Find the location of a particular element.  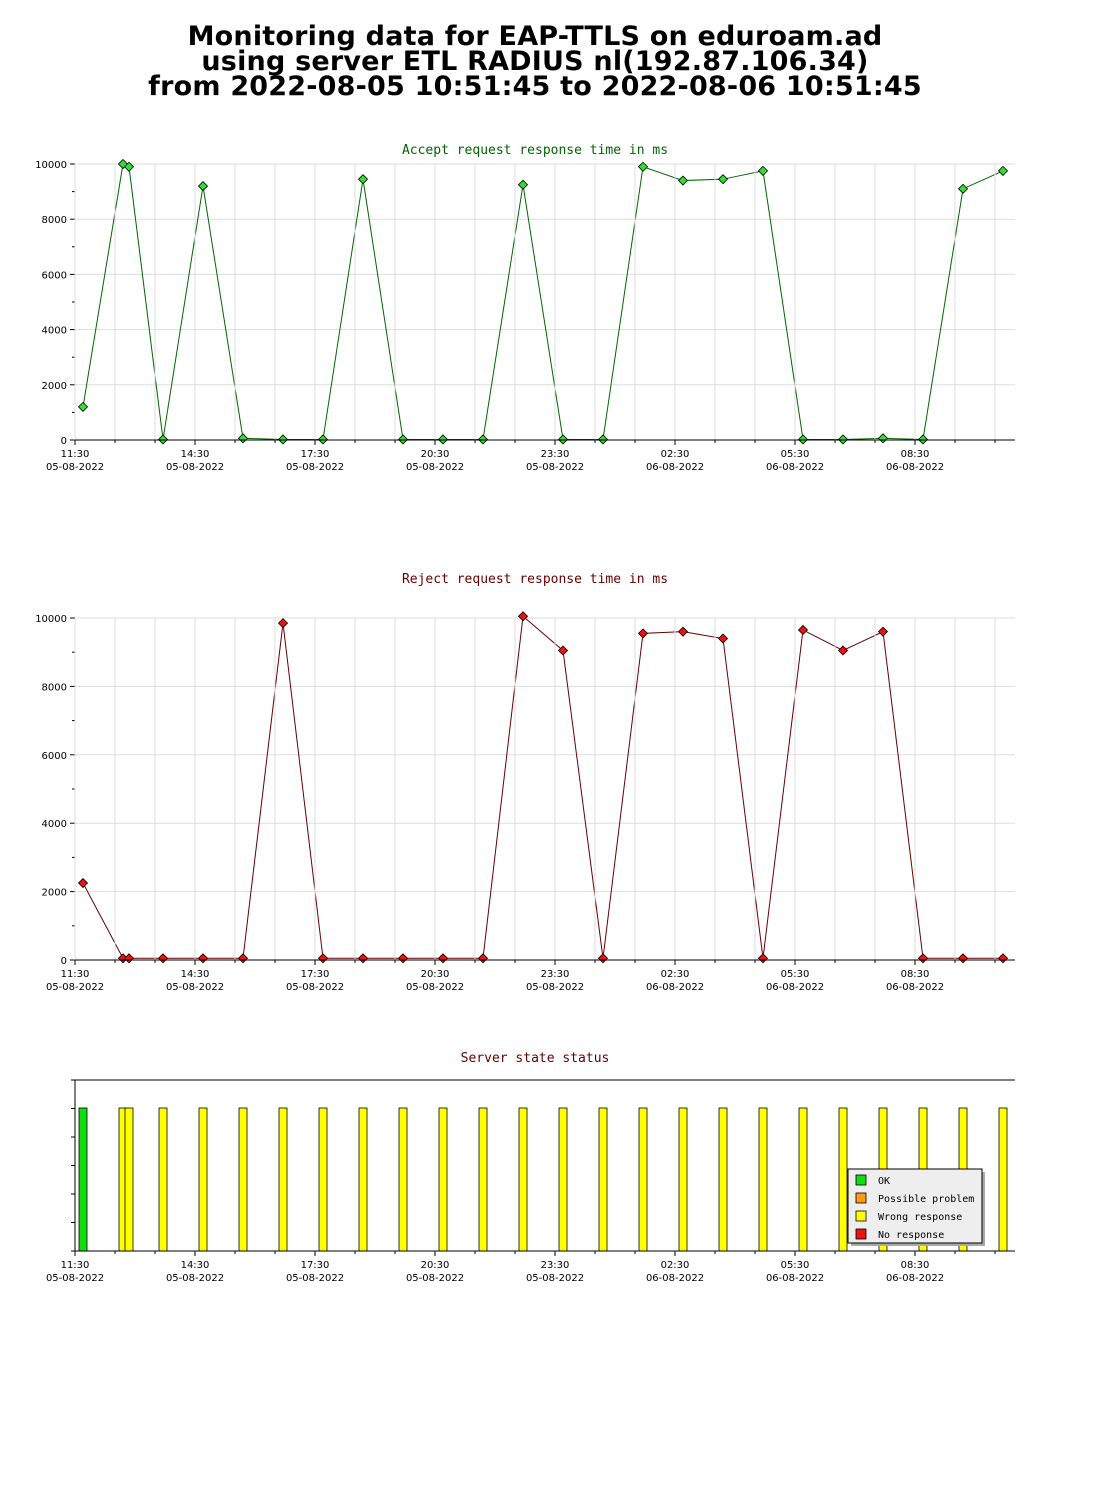

legend-box is located at coordinates (915, 1206).